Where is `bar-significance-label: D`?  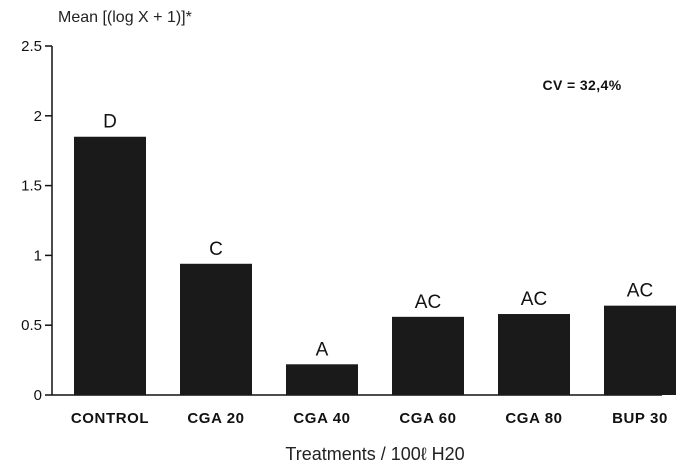
bar-significance-label: D is located at coordinates (110, 122).